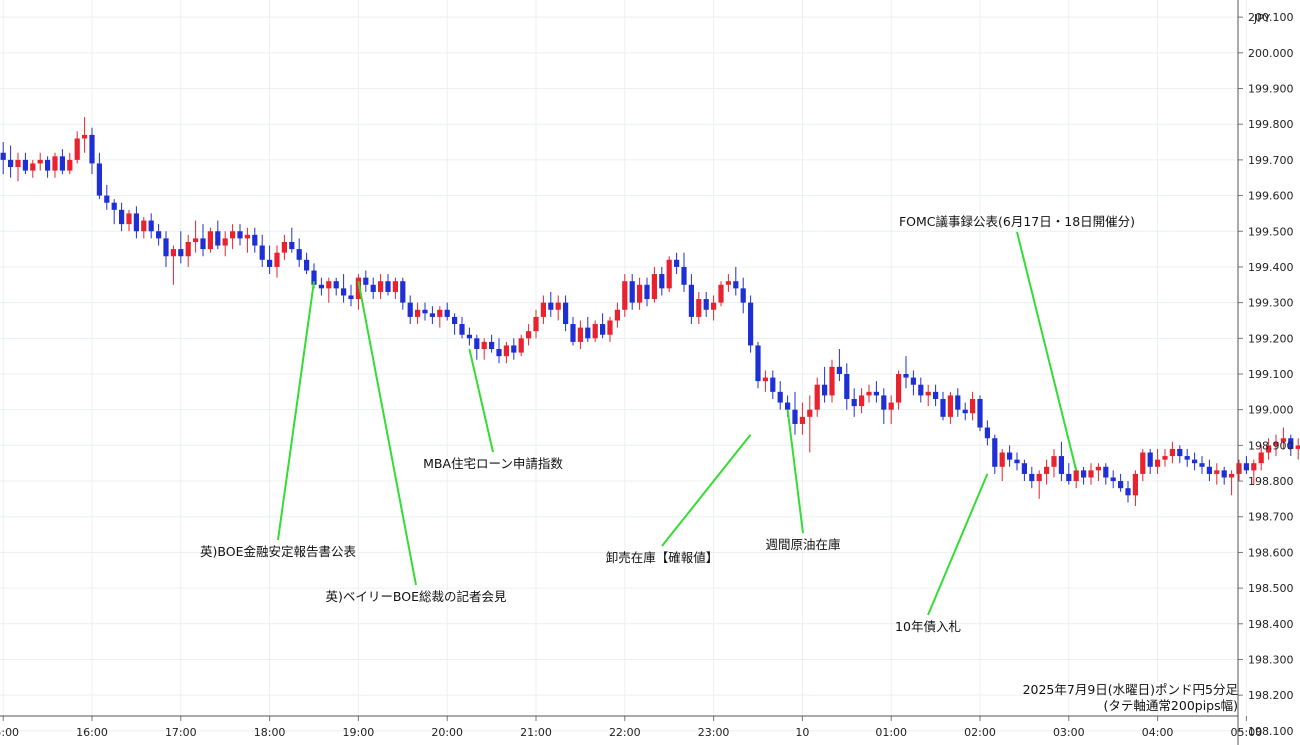  I want to click on y-tick-label: 198.400, so click(1271, 624).